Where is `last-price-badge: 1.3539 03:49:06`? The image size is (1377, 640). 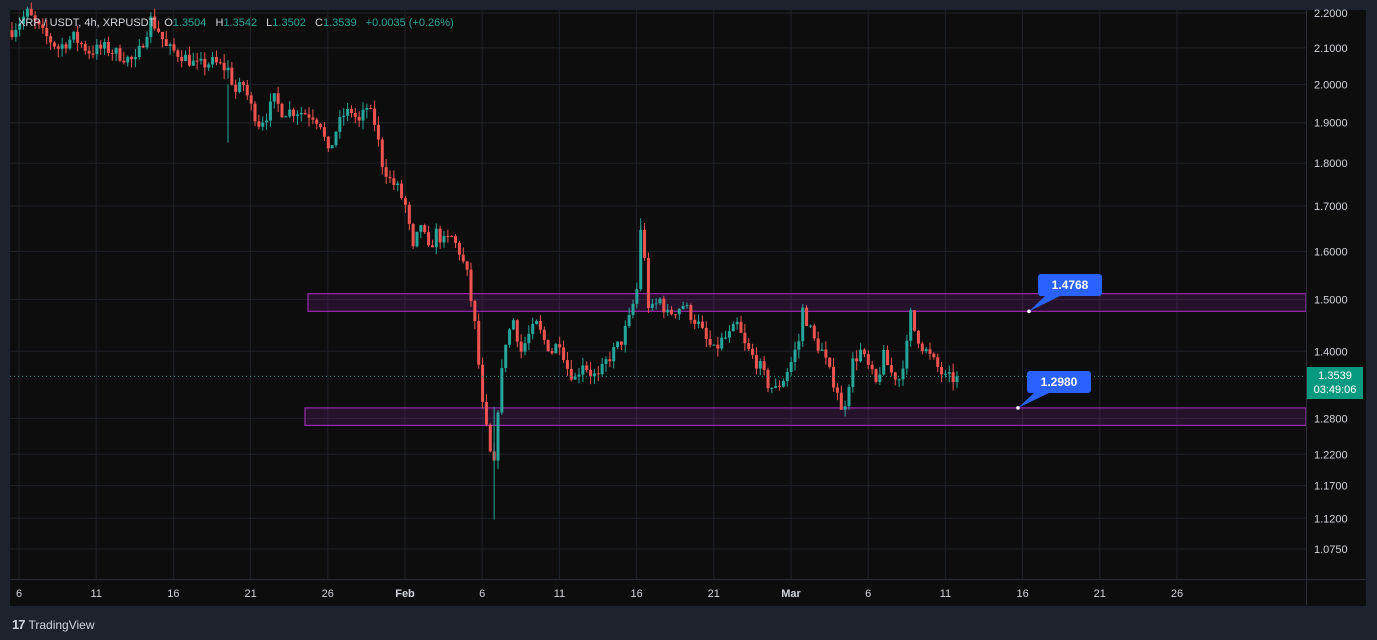
last-price-badge: 1.3539 03:49:06 is located at coordinates (1335, 383).